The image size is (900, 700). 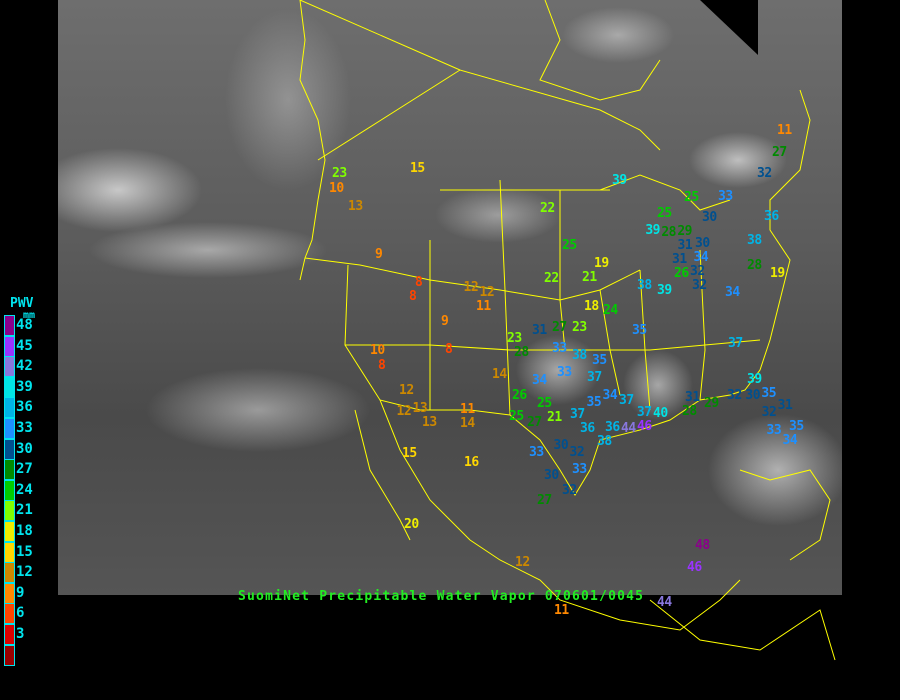 What do you see at coordinates (411, 524) in the screenshot?
I see `station-value: 20` at bounding box center [411, 524].